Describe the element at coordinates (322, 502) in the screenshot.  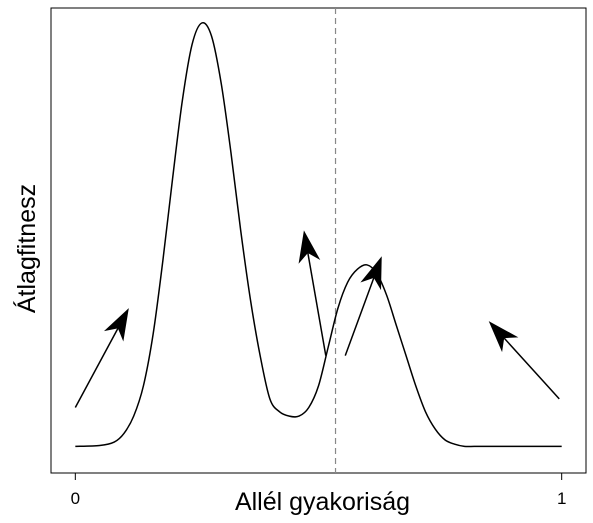
I see `x-axis-label: Allél gyakoriság` at that location.